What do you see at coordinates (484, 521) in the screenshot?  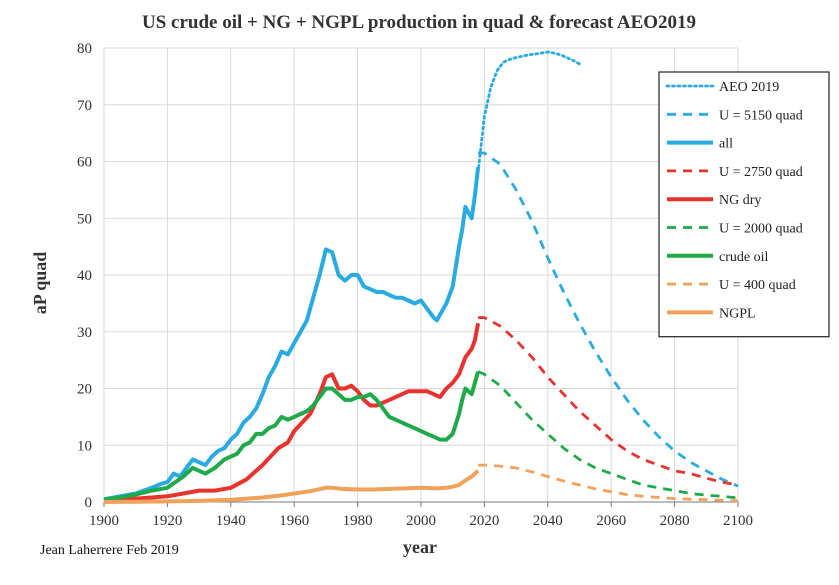 I see `x-tick-label: 2020` at bounding box center [484, 521].